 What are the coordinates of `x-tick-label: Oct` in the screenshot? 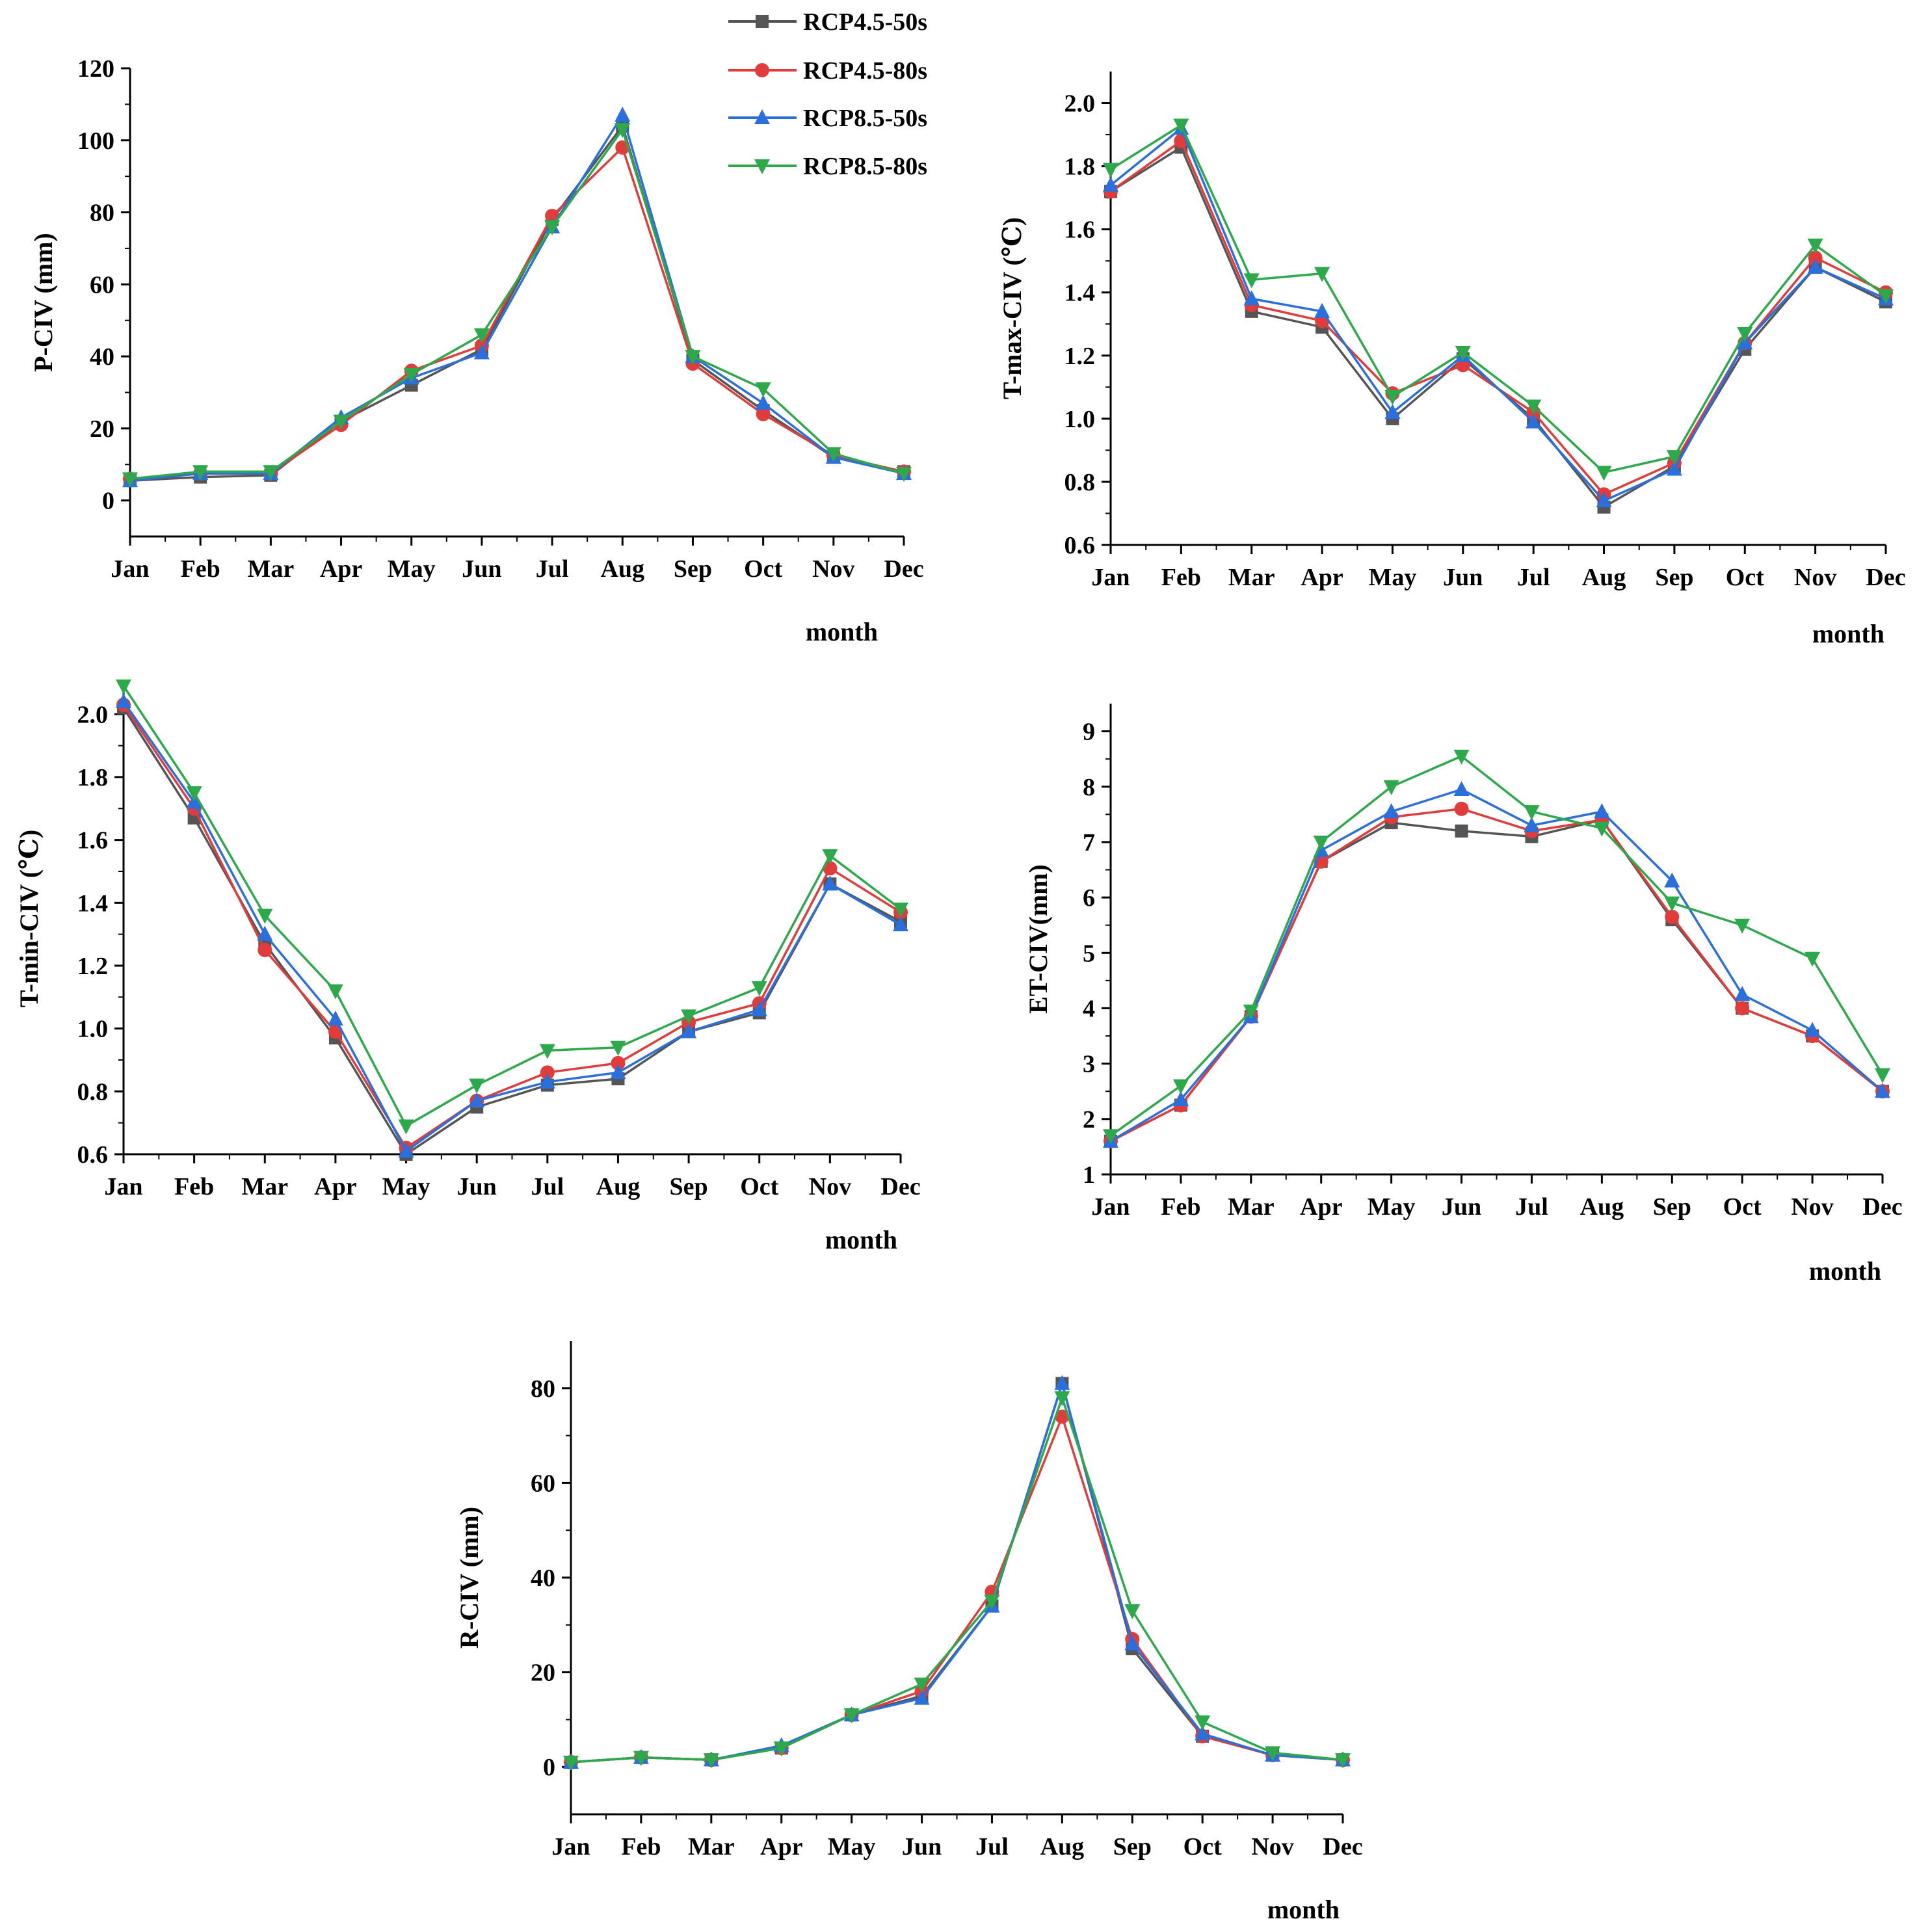 It's located at (759, 1186).